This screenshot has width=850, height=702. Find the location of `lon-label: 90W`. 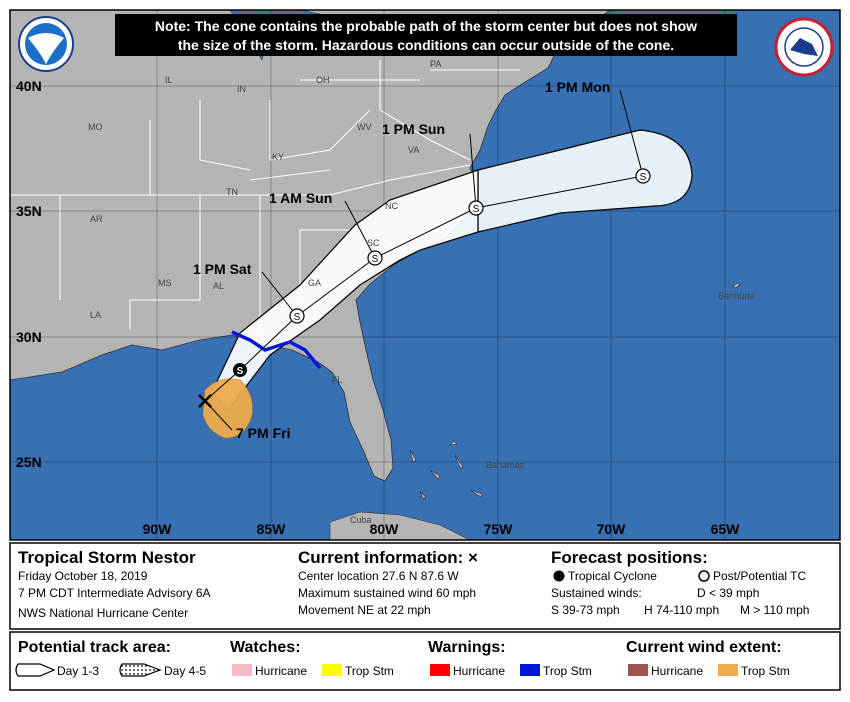

lon-label: 90W is located at coordinates (158, 529).